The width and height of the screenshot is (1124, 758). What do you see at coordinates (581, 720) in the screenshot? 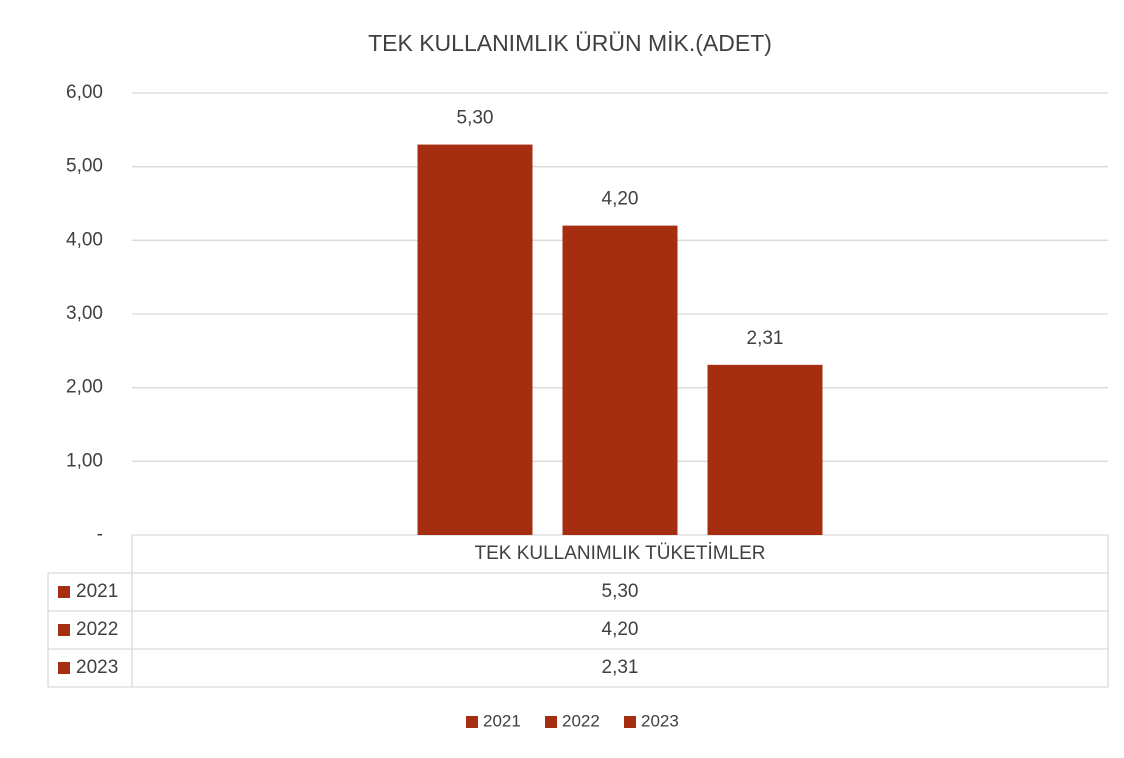
I see `legend-label: 2022` at bounding box center [581, 720].